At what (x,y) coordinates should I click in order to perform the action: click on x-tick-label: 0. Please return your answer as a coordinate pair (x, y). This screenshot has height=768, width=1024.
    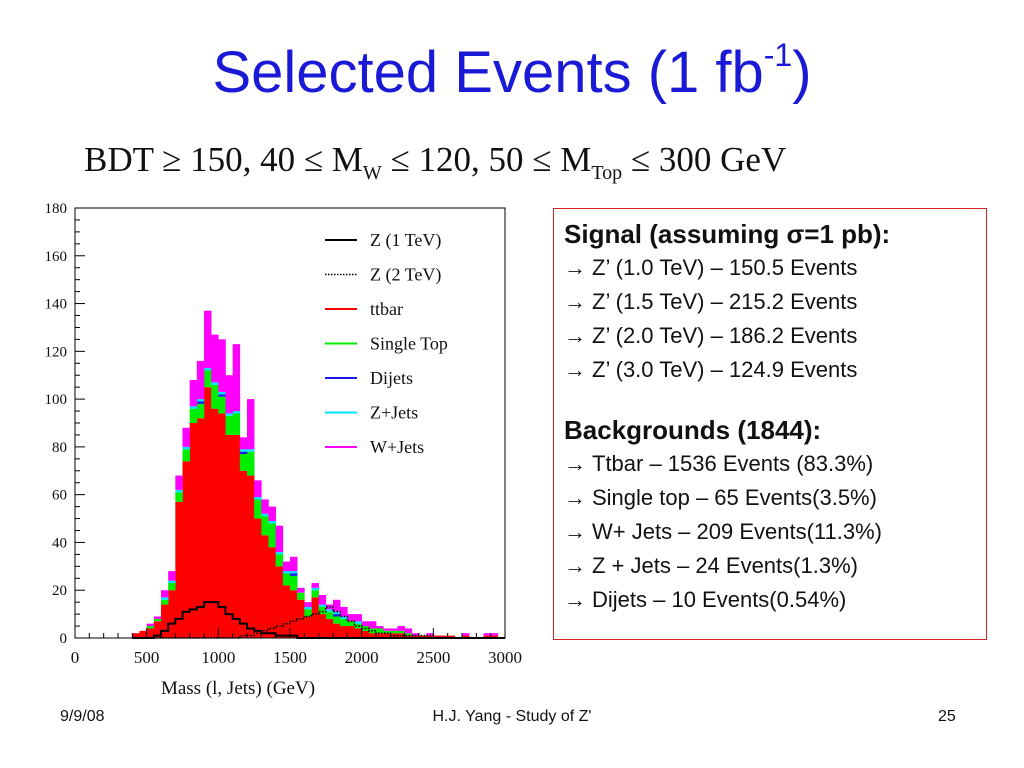
    Looking at the image, I should click on (75, 657).